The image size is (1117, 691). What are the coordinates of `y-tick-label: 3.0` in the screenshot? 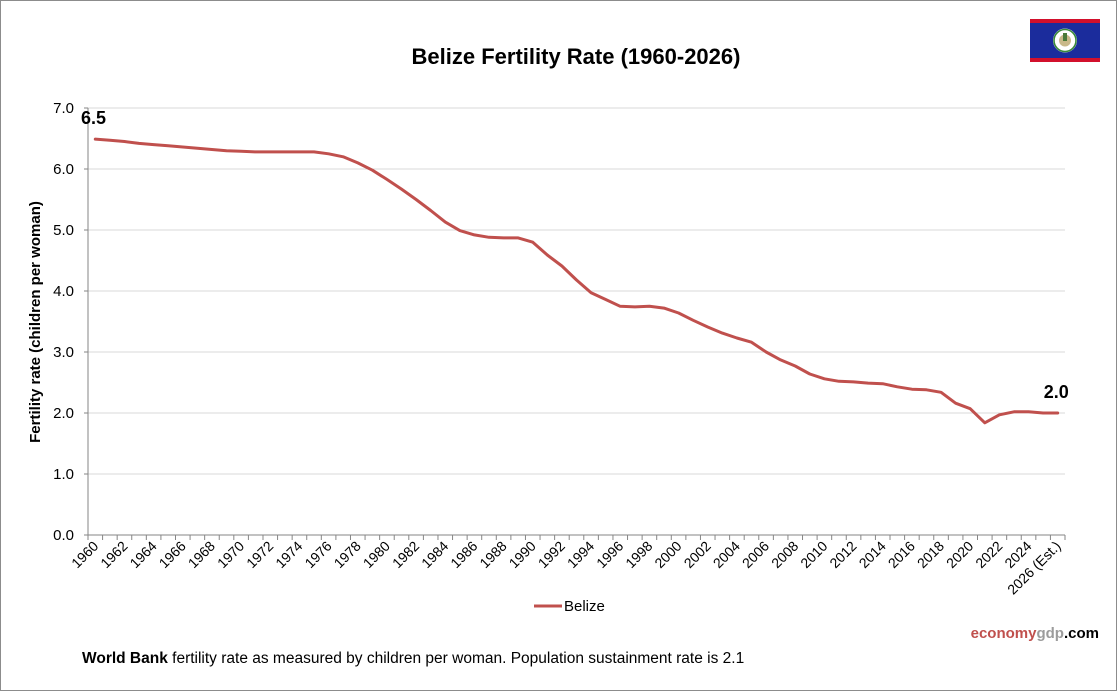 It's located at (63, 352).